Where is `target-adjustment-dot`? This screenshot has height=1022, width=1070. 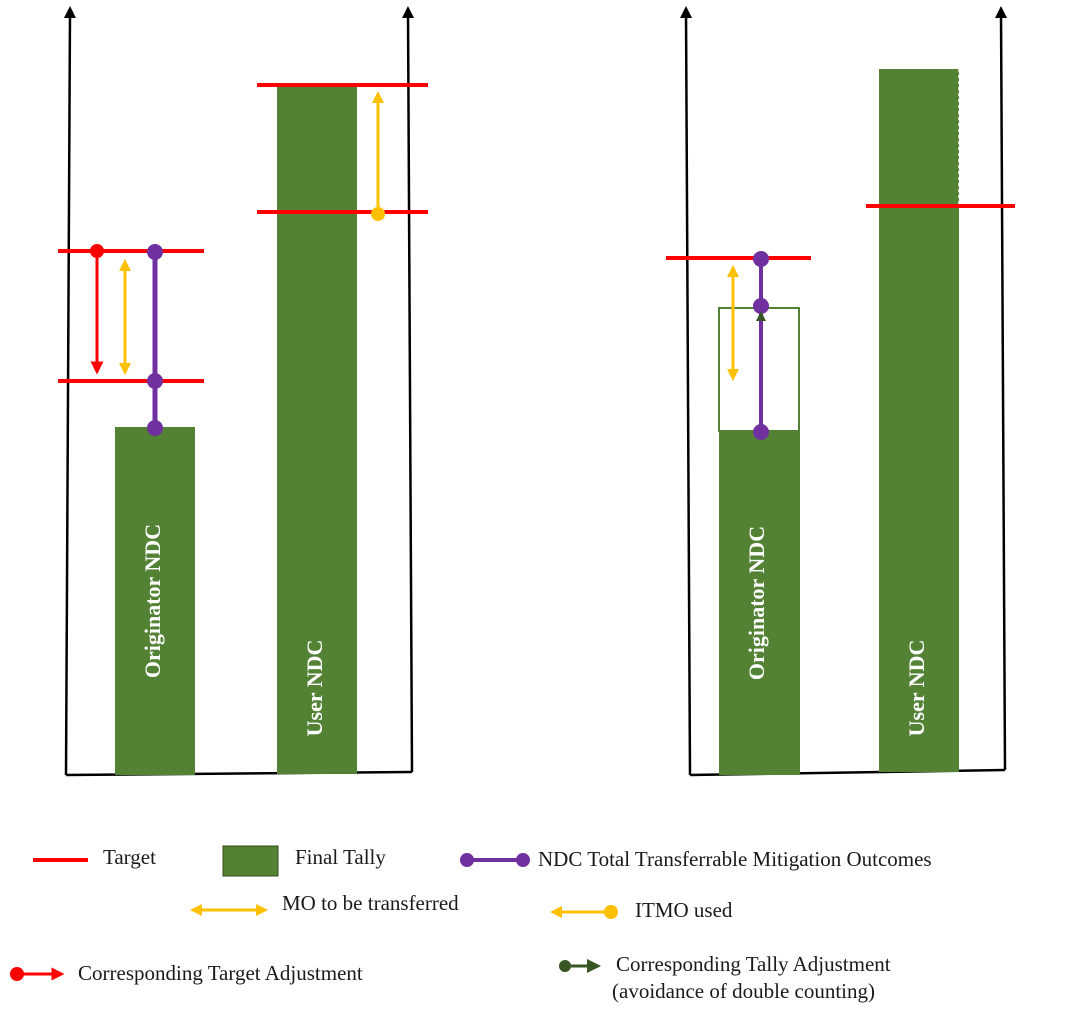
target-adjustment-dot is located at coordinates (97, 251).